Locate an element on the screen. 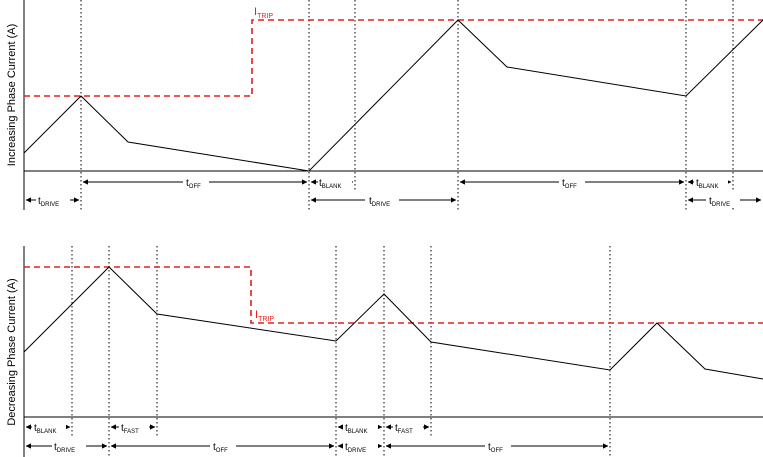 The width and height of the screenshot is (763, 457). top-toff1-label: tOFF is located at coordinates (193, 184).